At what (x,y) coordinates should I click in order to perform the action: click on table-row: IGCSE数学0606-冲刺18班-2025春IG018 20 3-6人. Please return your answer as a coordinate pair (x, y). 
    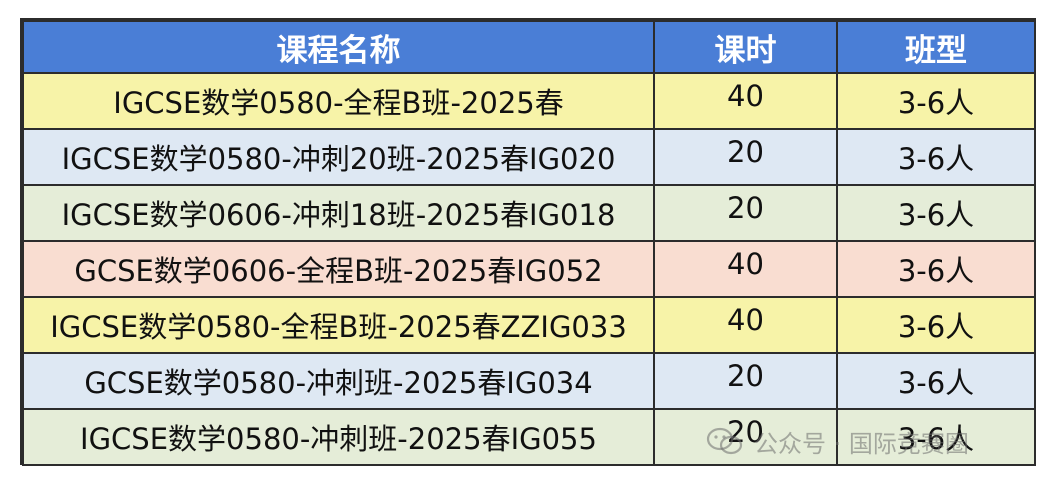
    Looking at the image, I should click on (529, 213).